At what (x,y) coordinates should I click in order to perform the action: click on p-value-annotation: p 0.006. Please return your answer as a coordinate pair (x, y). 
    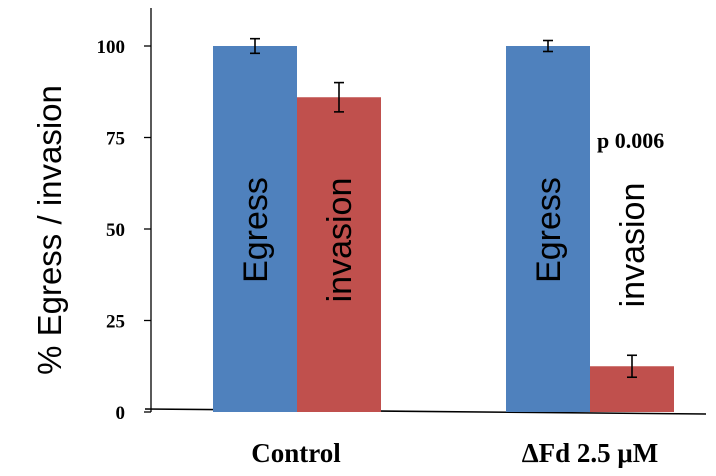
    Looking at the image, I should click on (630, 140).